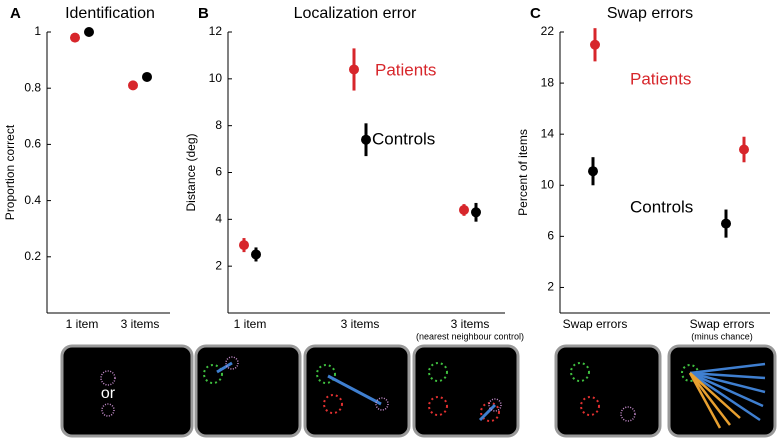 The image size is (780, 440). I want to click on panel-c-thumb, so click(608, 391).